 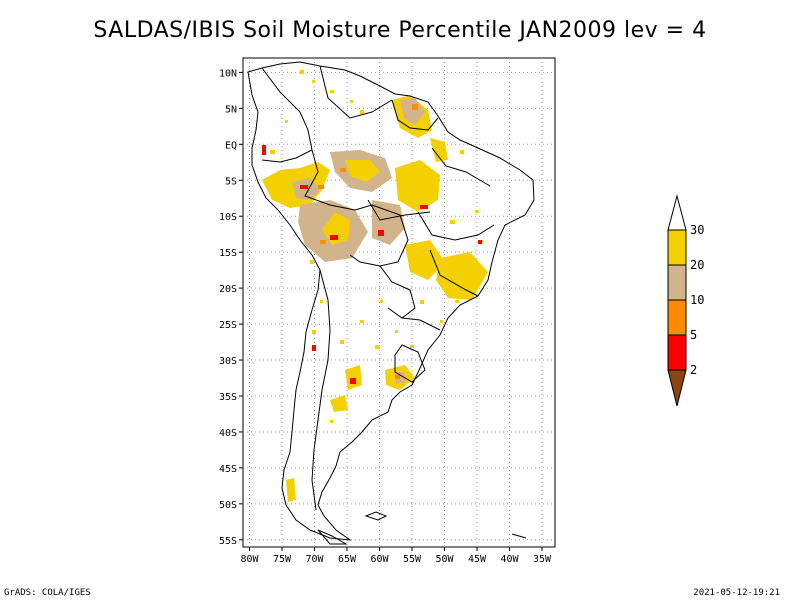 What do you see at coordinates (417, 186) in the screenshot?
I see `patch-para` at bounding box center [417, 186].